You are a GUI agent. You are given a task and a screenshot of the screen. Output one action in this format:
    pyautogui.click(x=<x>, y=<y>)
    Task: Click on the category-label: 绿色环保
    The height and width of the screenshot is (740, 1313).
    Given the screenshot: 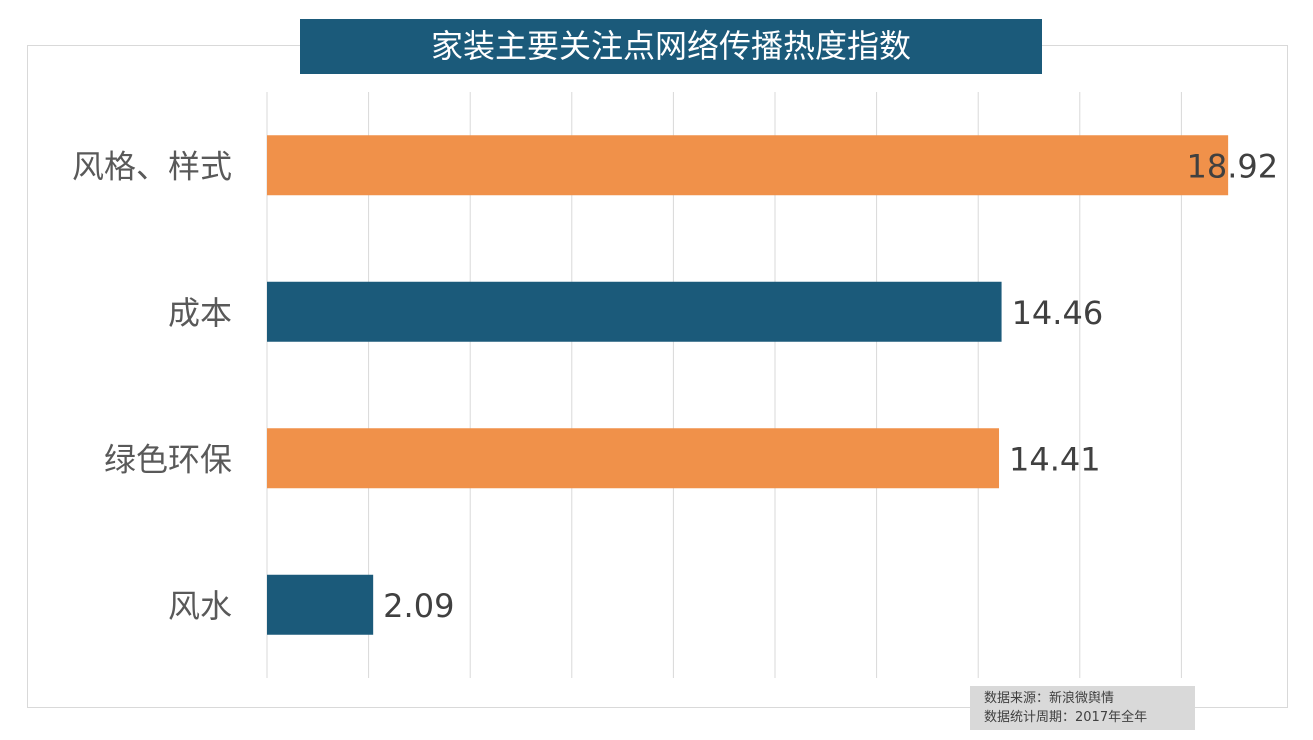 What is the action you would take?
    pyautogui.click(x=168, y=459)
    